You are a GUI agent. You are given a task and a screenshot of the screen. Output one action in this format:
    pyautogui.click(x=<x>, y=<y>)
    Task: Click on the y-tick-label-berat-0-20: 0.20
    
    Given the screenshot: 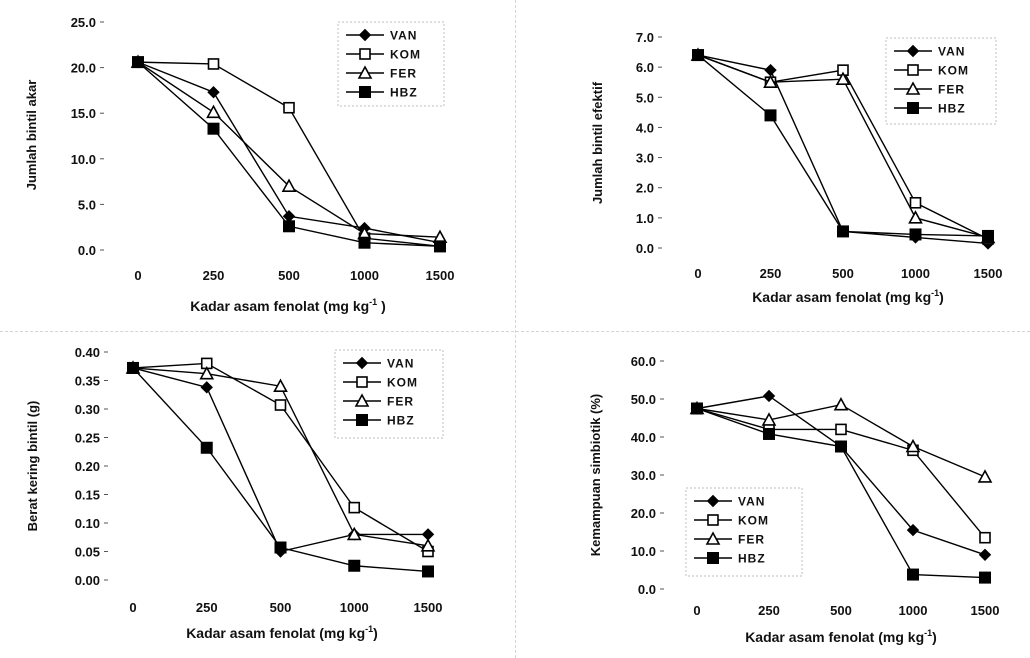 What is the action you would take?
    pyautogui.click(x=87, y=466)
    